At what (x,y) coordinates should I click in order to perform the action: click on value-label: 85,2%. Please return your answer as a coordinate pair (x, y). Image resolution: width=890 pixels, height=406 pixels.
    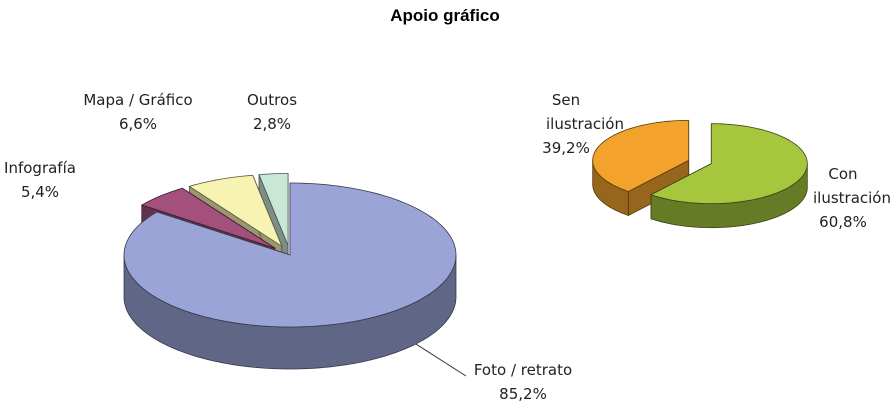
    Looking at the image, I should click on (523, 394).